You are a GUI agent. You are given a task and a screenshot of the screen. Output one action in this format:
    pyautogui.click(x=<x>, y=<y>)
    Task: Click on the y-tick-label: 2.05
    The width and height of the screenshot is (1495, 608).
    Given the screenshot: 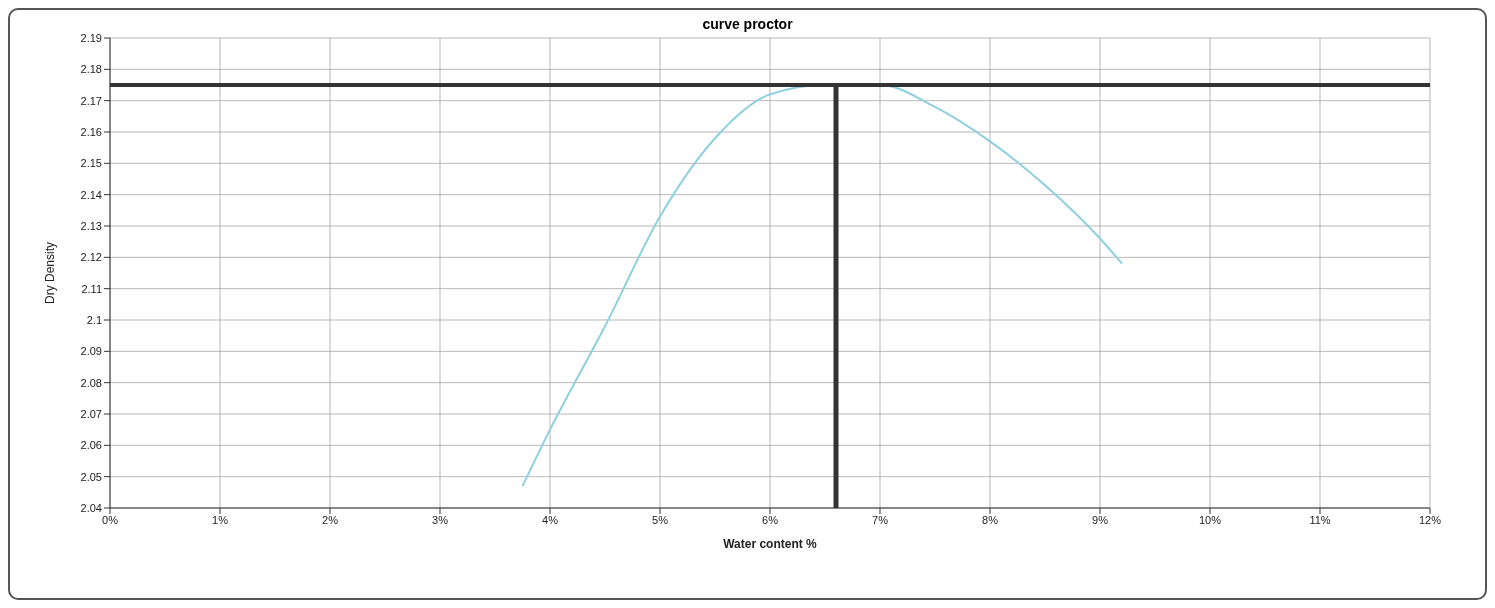 What is the action you would take?
    pyautogui.click(x=91, y=476)
    